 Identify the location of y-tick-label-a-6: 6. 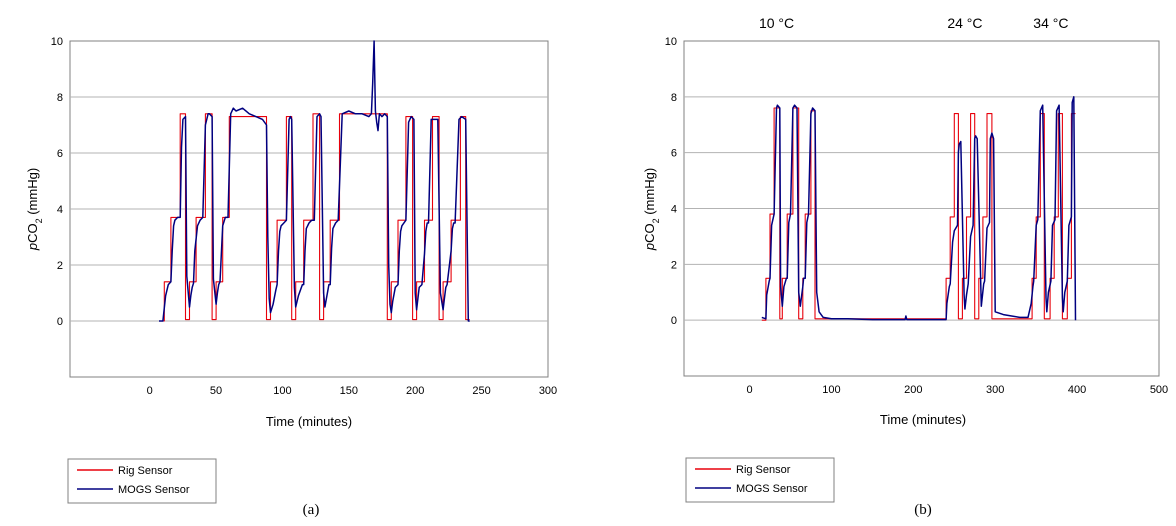
(60, 154).